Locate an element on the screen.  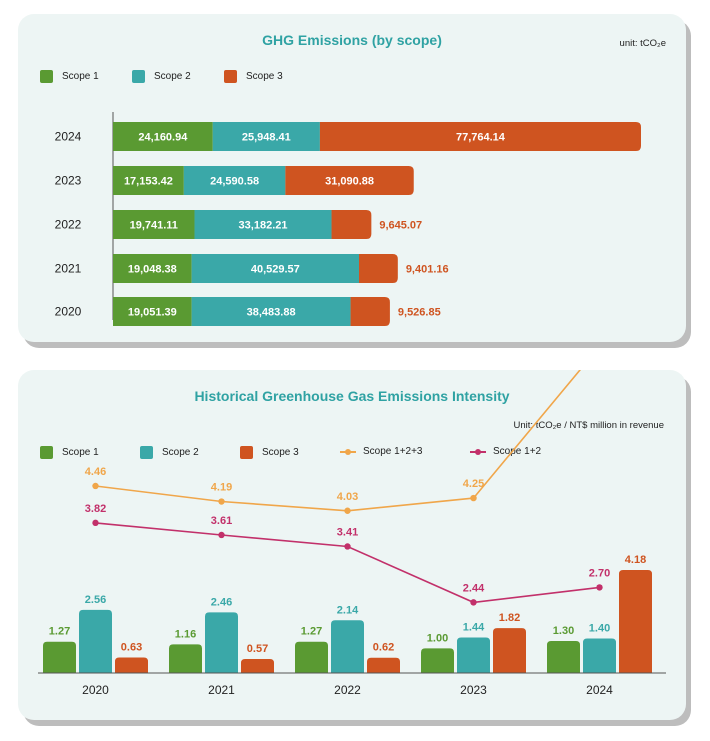
data-label: 2.44 is located at coordinates (474, 588).